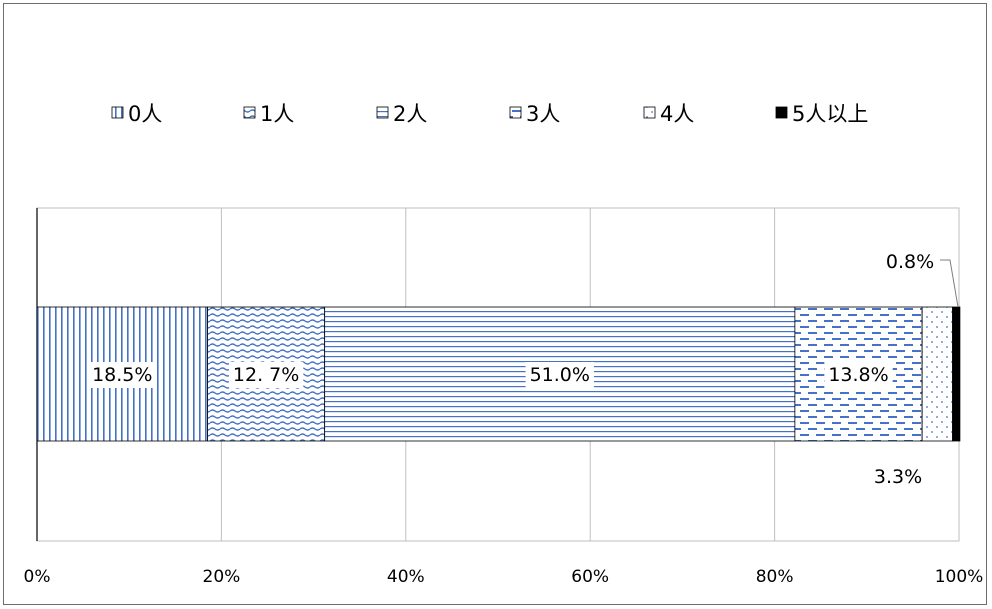 This screenshot has width=992, height=609. I want to click on data-label: 18.5%, so click(122, 375).